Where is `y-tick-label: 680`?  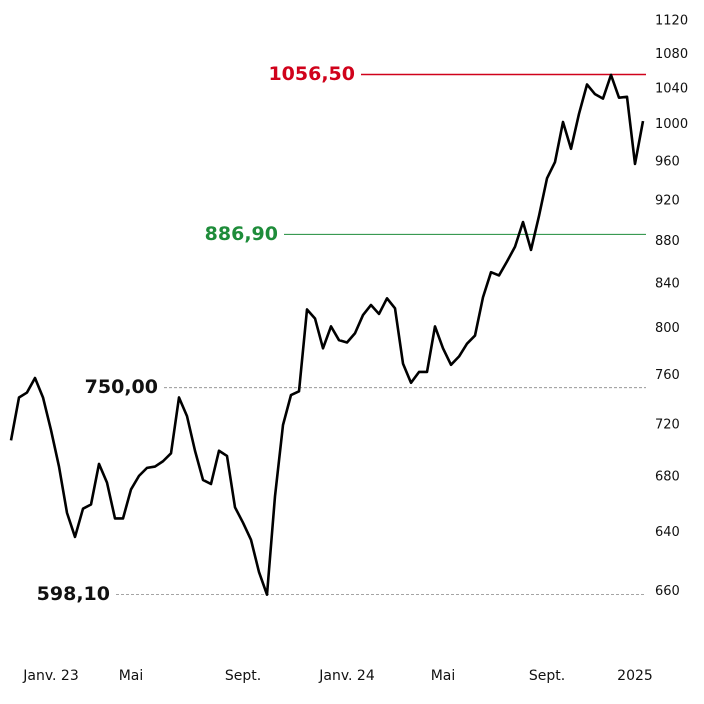 y-tick-label: 680 is located at coordinates (667, 477).